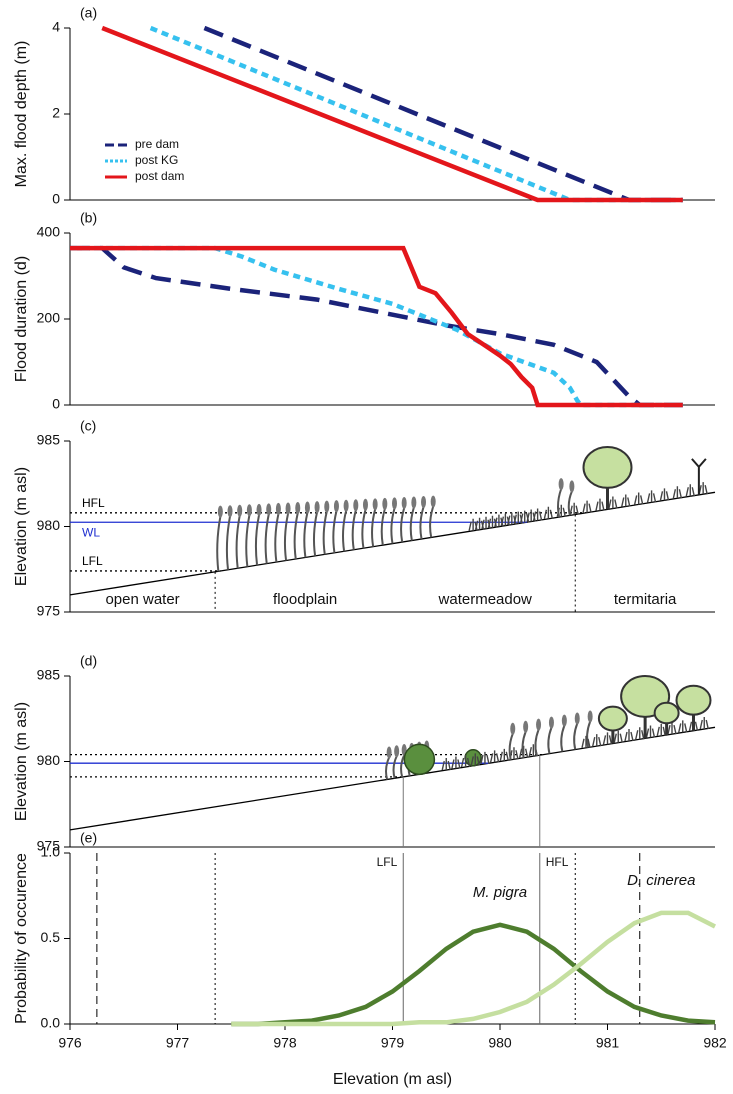  I want to click on reference-label: LFL, so click(387, 862).